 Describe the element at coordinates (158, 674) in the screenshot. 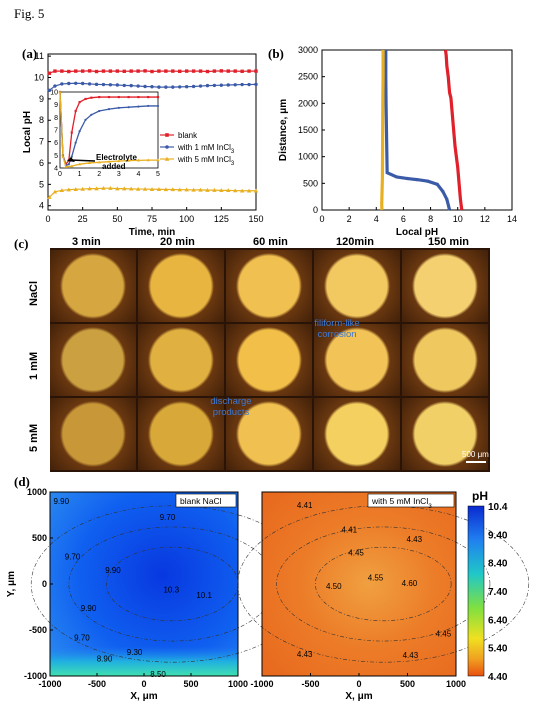

I see `contour-label: 8.50` at that location.